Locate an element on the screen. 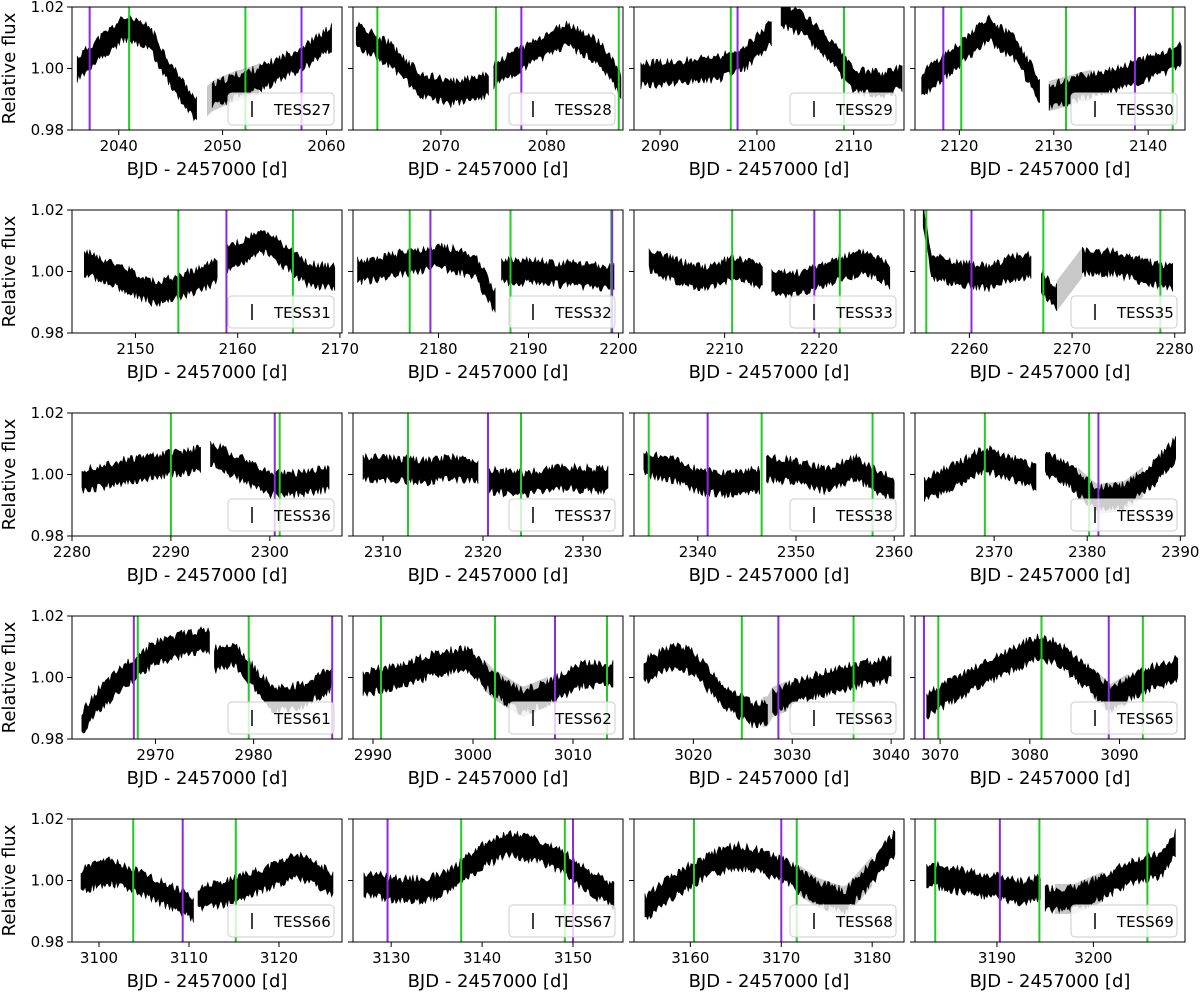 This screenshot has width=1200, height=993. x-tick-label: 2080 is located at coordinates (547, 146).